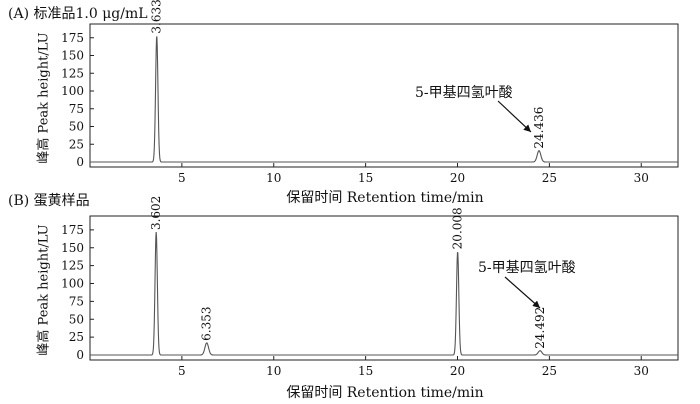  I want to click on panel-b-x-axis-label: 保留时间 Retention time/min, so click(385, 393).